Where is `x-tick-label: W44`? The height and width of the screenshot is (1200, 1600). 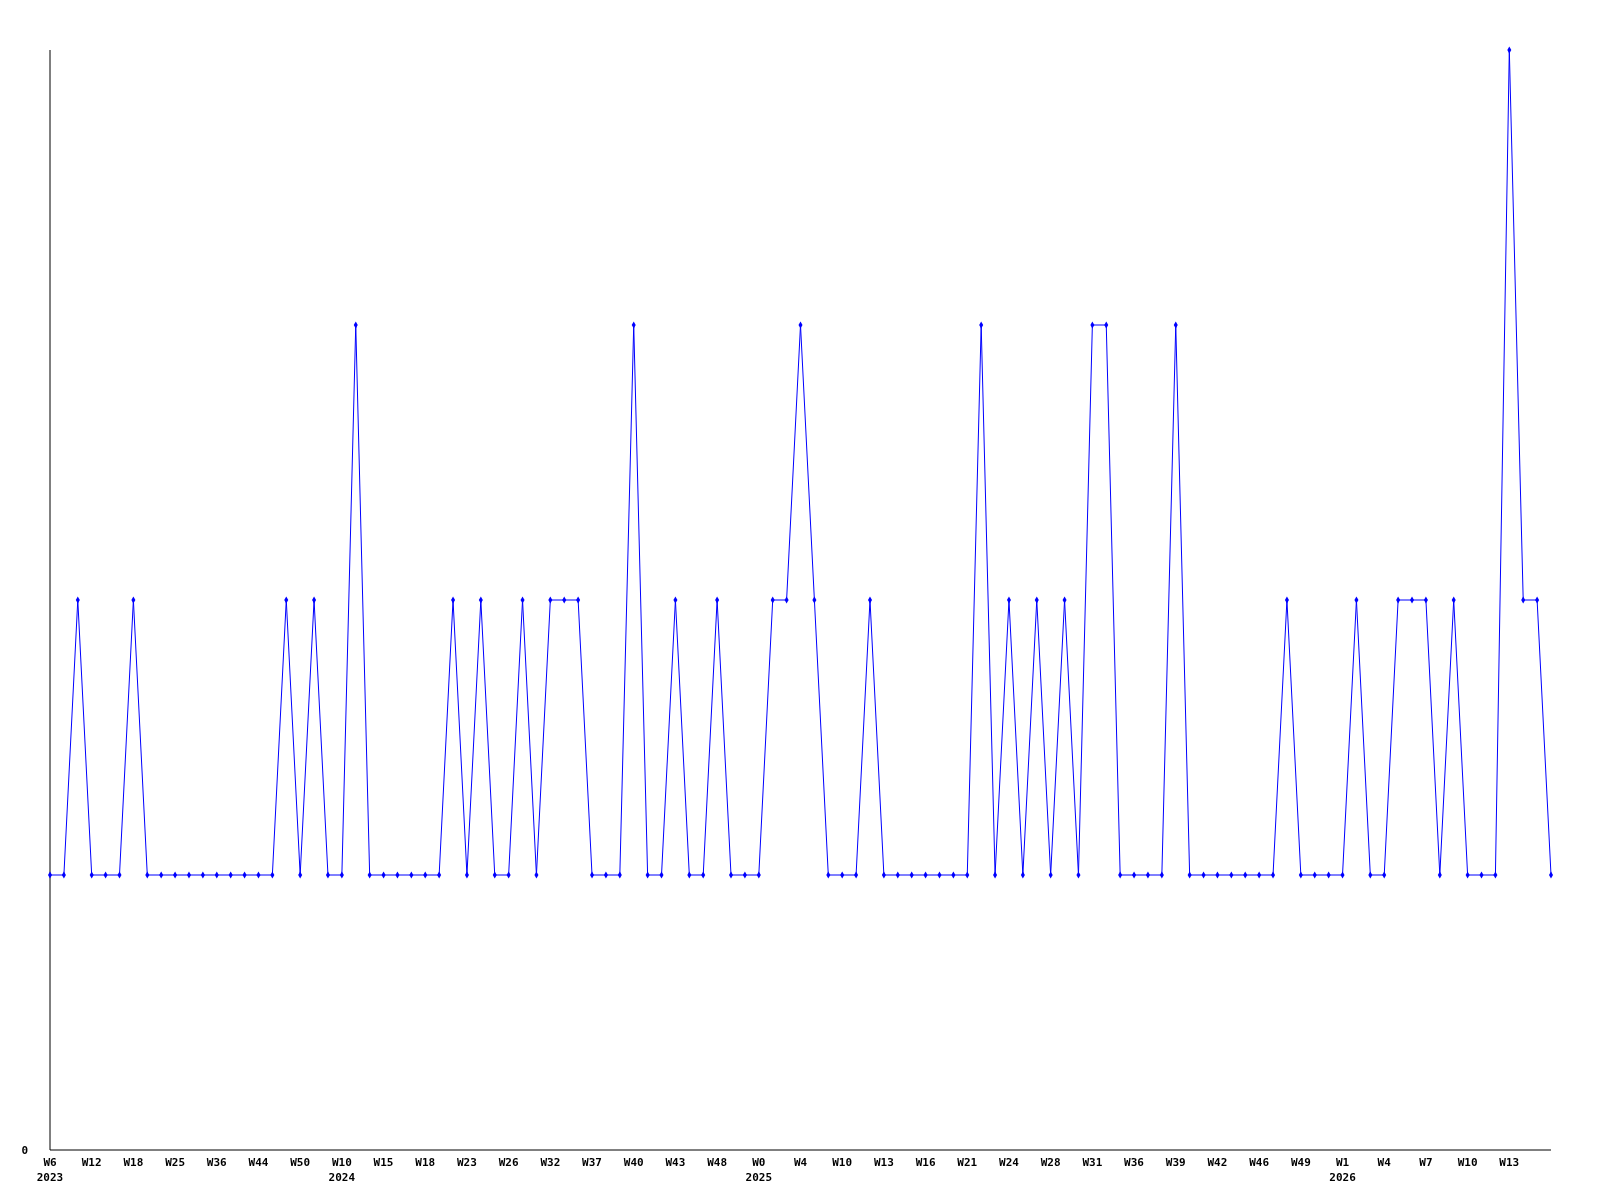
x-tick-label: W44 is located at coordinates (258, 1162).